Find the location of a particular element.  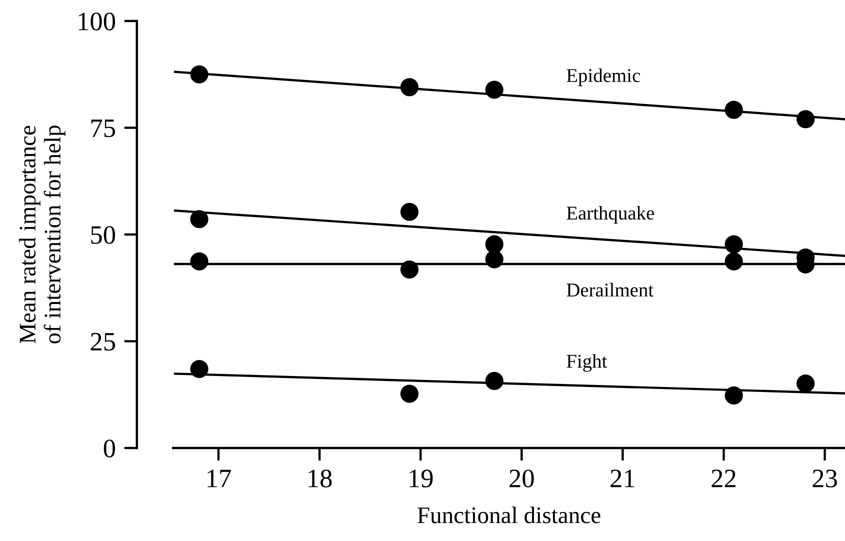

x-tick-label: 22 is located at coordinates (724, 479).